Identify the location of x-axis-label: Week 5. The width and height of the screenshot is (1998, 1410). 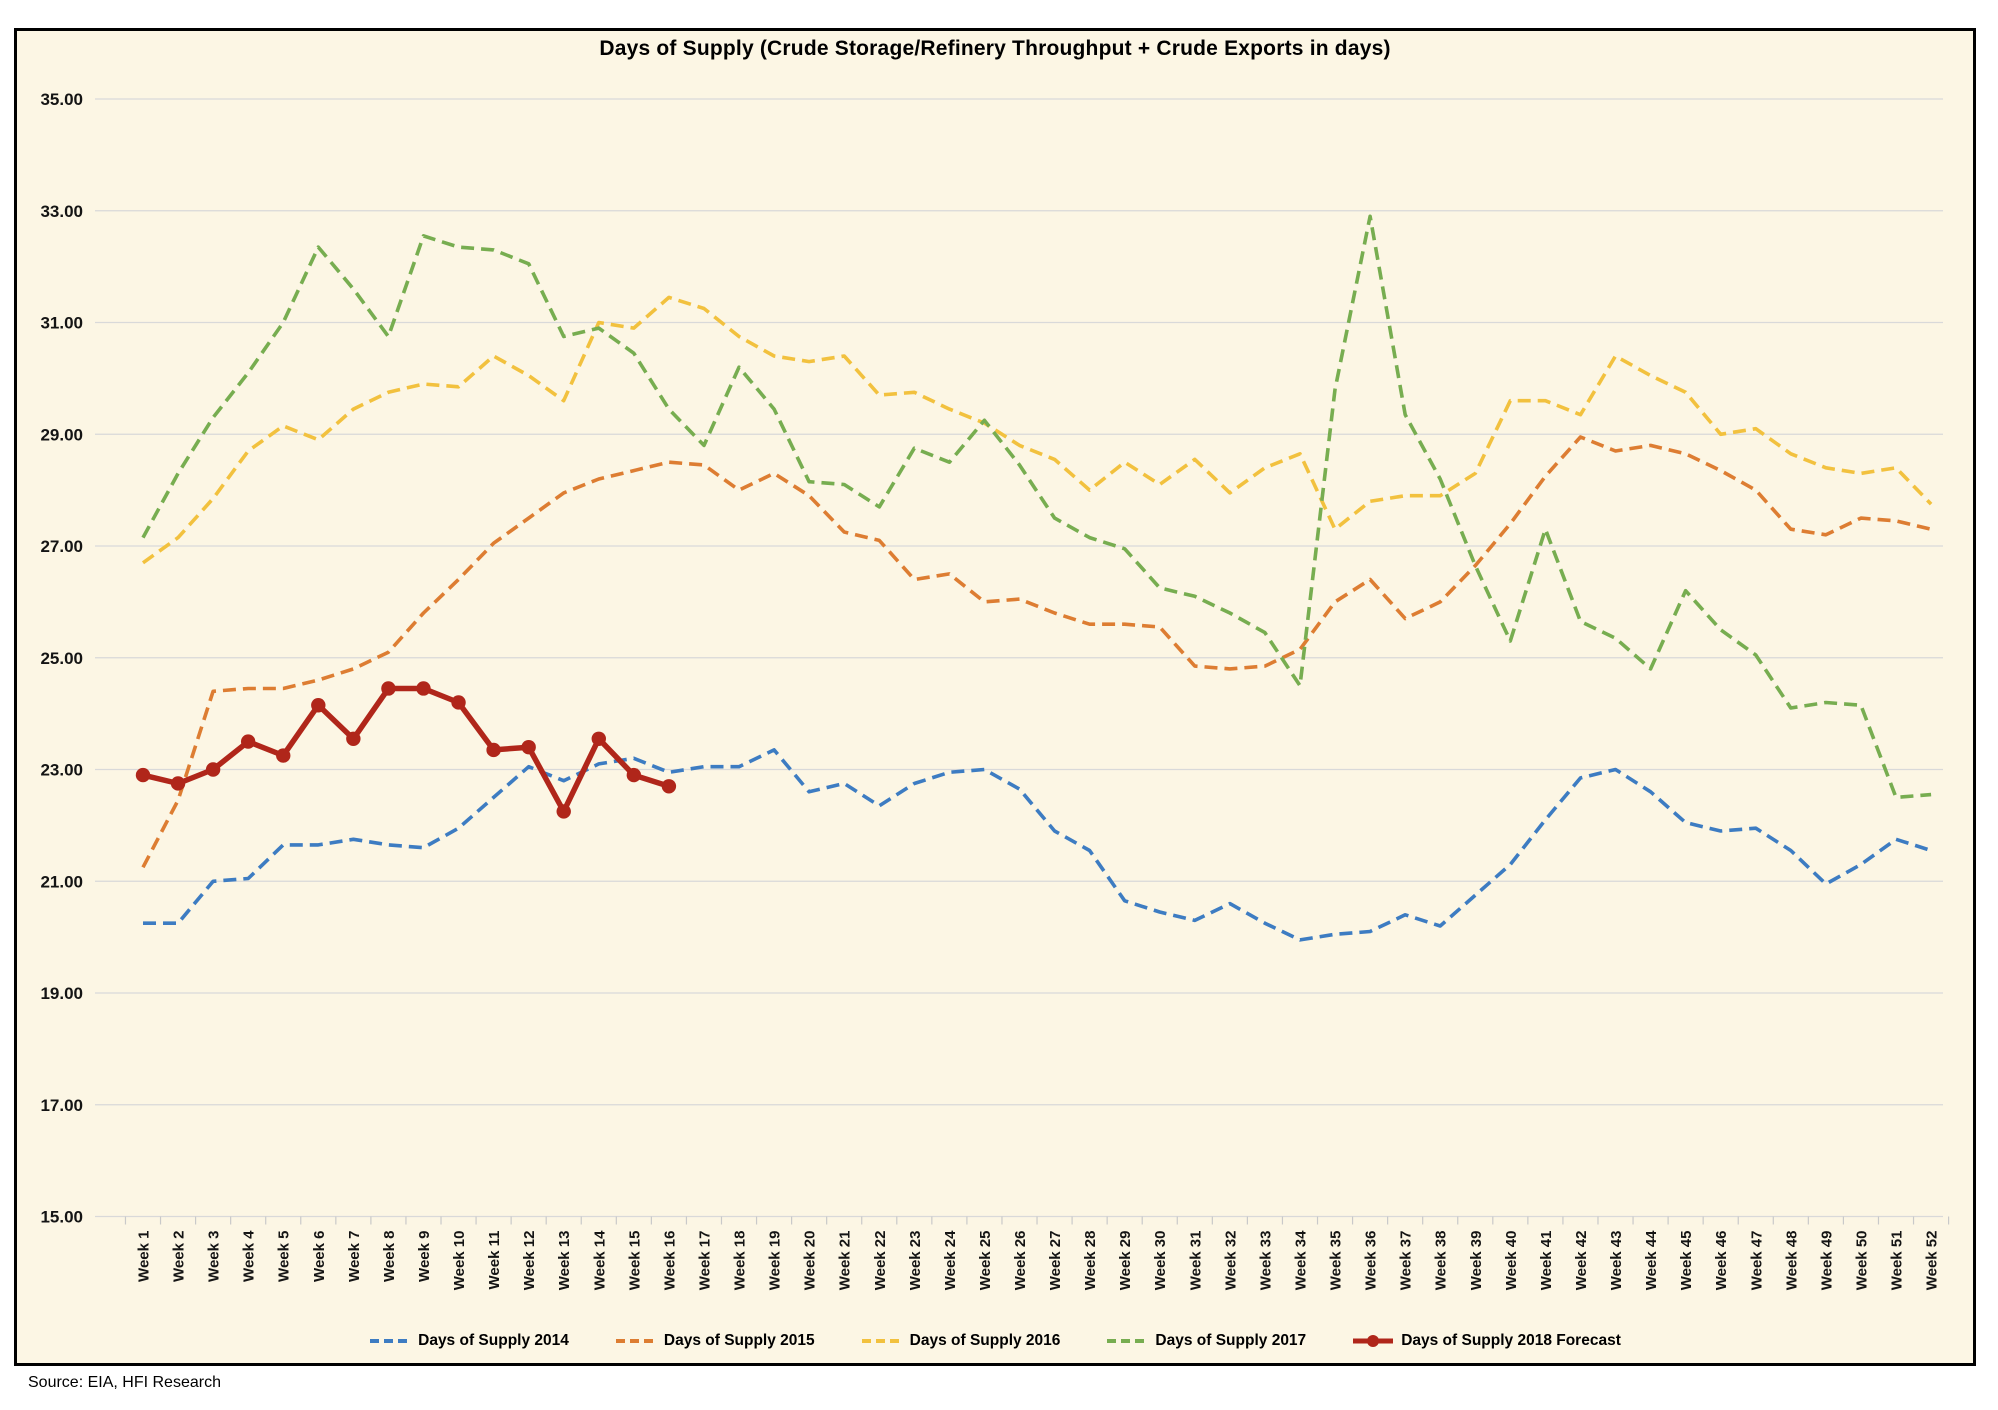
(284, 1256).